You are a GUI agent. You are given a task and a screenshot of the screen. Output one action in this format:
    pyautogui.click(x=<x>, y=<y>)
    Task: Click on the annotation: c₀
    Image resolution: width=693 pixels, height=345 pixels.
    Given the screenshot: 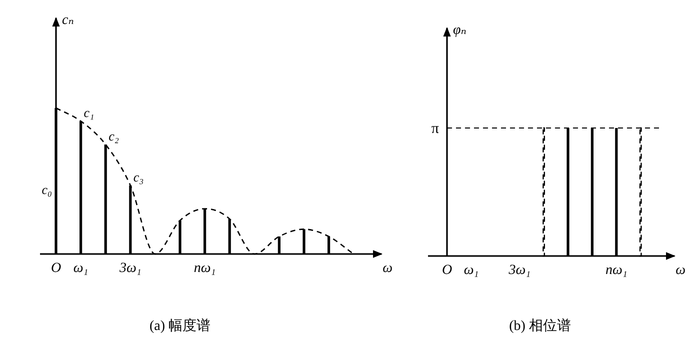 What is the action you would take?
    pyautogui.click(x=47, y=189)
    